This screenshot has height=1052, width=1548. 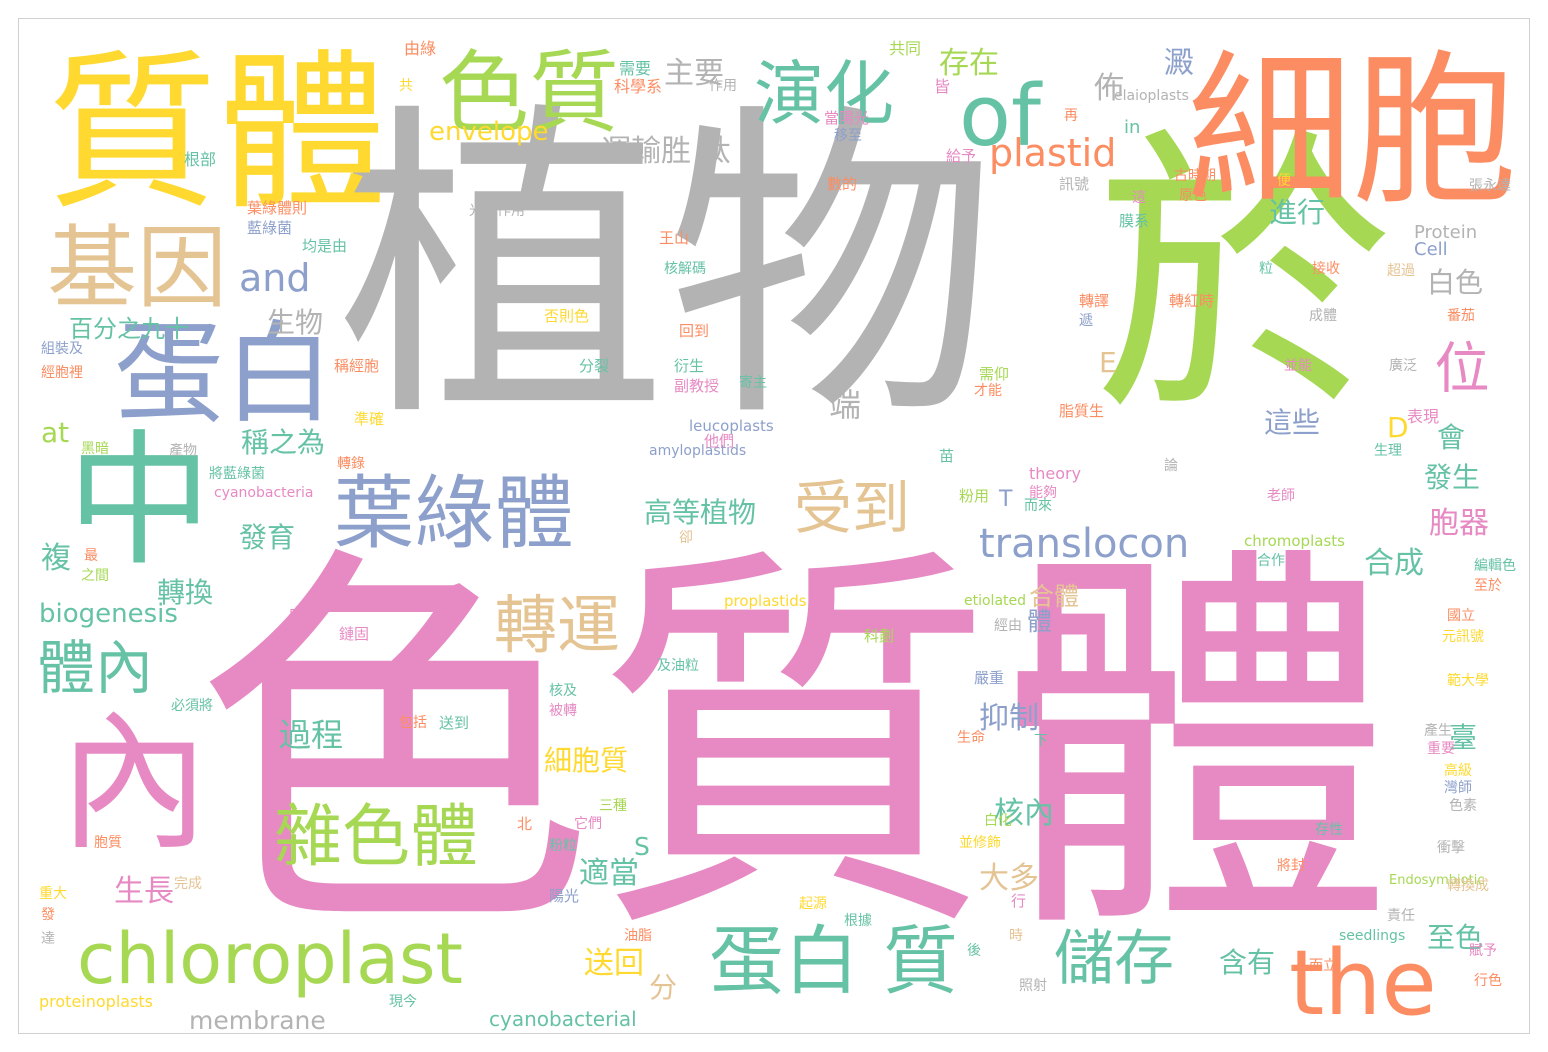 What do you see at coordinates (376, 837) in the screenshot?
I see `word-16: 雜色體` at bounding box center [376, 837].